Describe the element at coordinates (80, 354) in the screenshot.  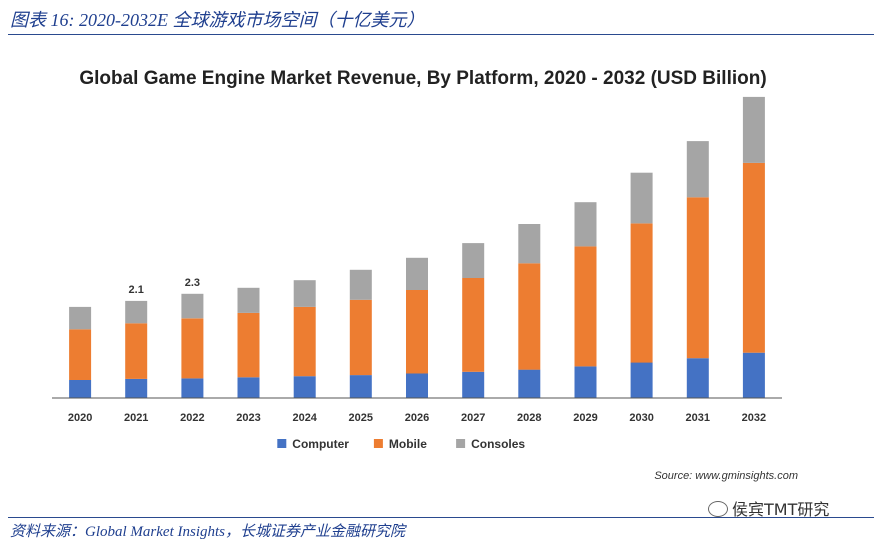
I see `bar-mobile-2020` at that location.